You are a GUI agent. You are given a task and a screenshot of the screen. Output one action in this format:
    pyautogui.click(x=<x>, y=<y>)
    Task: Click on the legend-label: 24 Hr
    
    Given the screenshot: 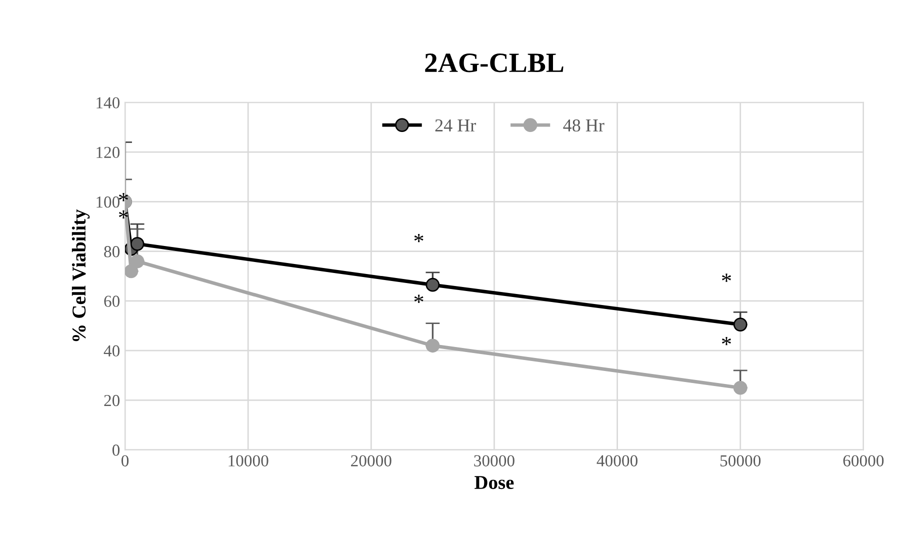 What is the action you would take?
    pyautogui.click(x=455, y=125)
    